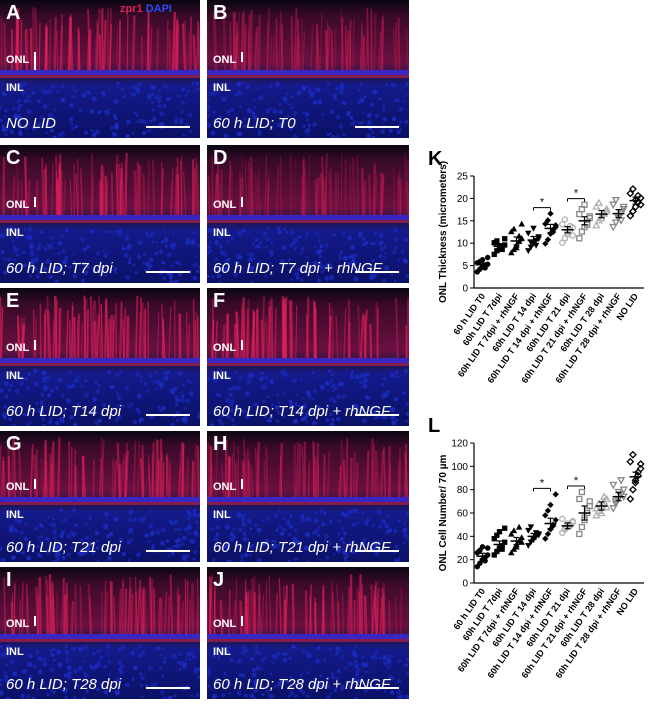  I want to click on onl-thickness-bar, so click(35, 621).